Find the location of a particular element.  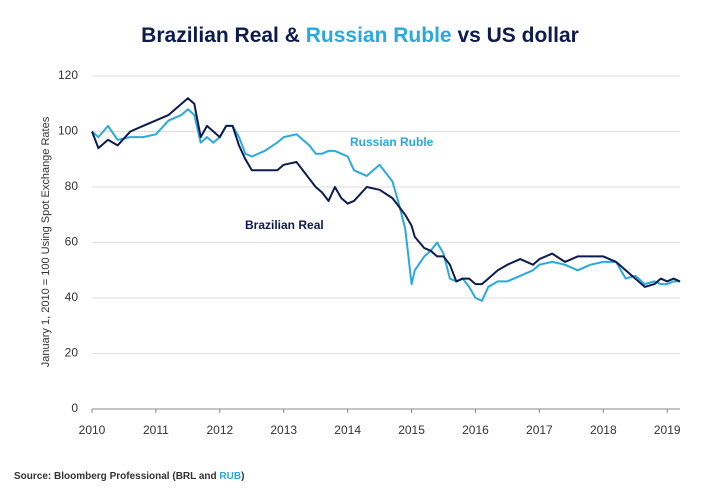

x-tick-label: 2010 is located at coordinates (92, 430).